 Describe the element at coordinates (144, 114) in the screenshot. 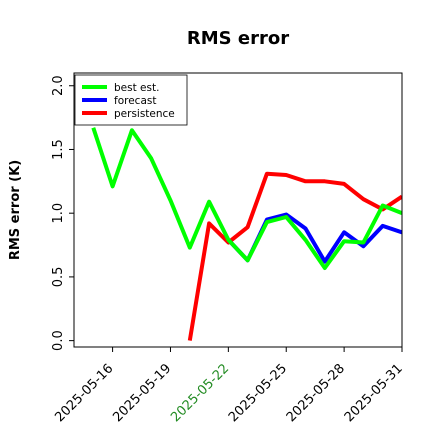

I see `legend-label: persistence` at that location.